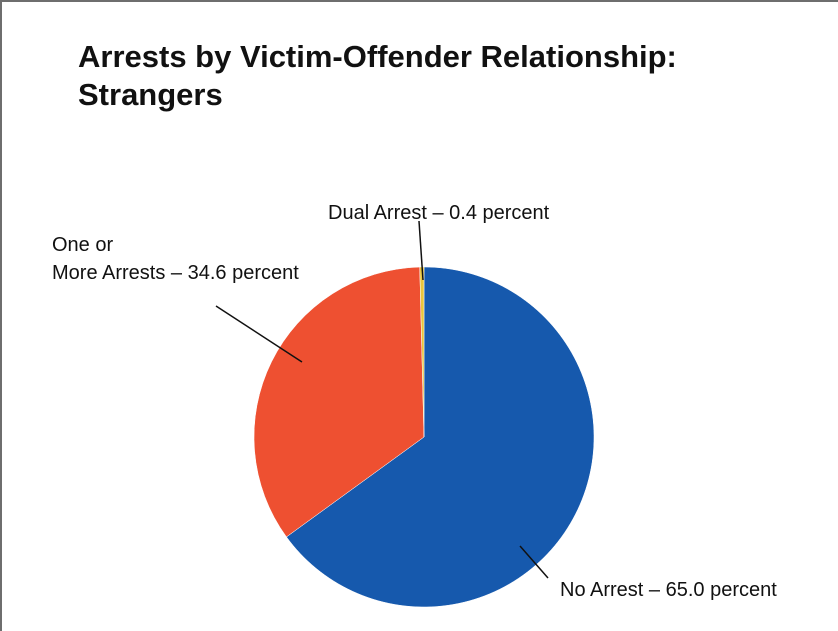 This screenshot has height=631, width=838. I want to click on leader-line-no-arrest, so click(534, 562).